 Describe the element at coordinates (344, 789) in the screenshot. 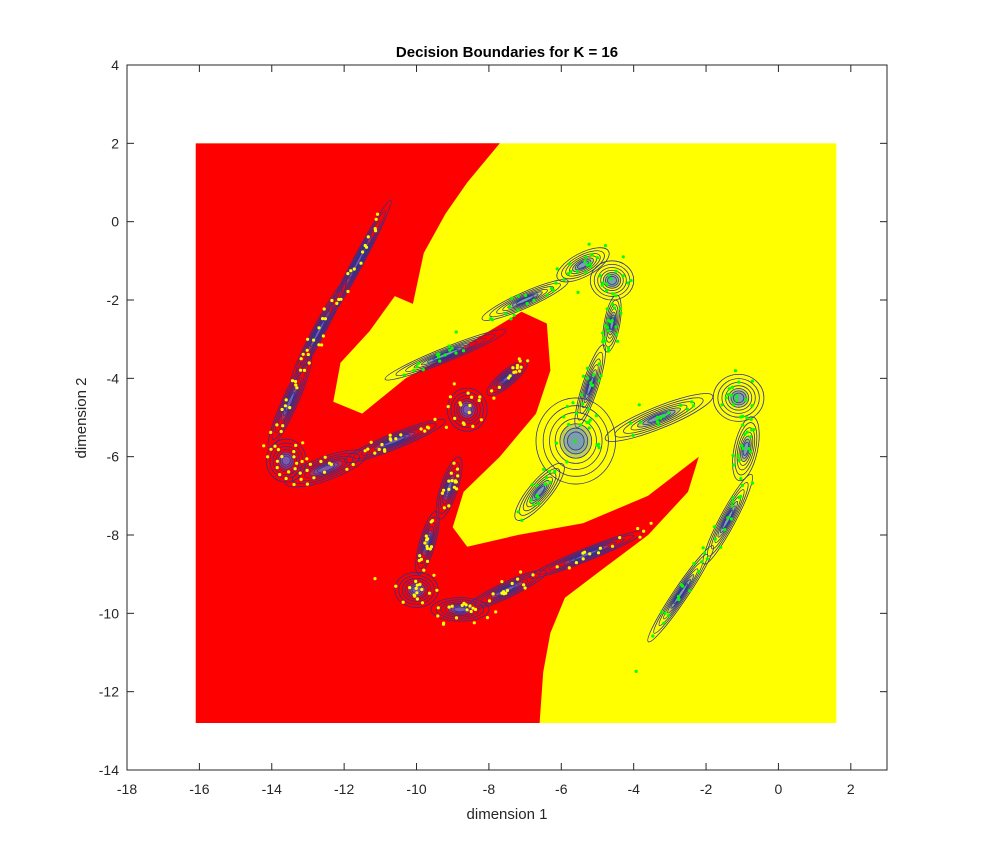

I see `x-tick-label: -12` at that location.